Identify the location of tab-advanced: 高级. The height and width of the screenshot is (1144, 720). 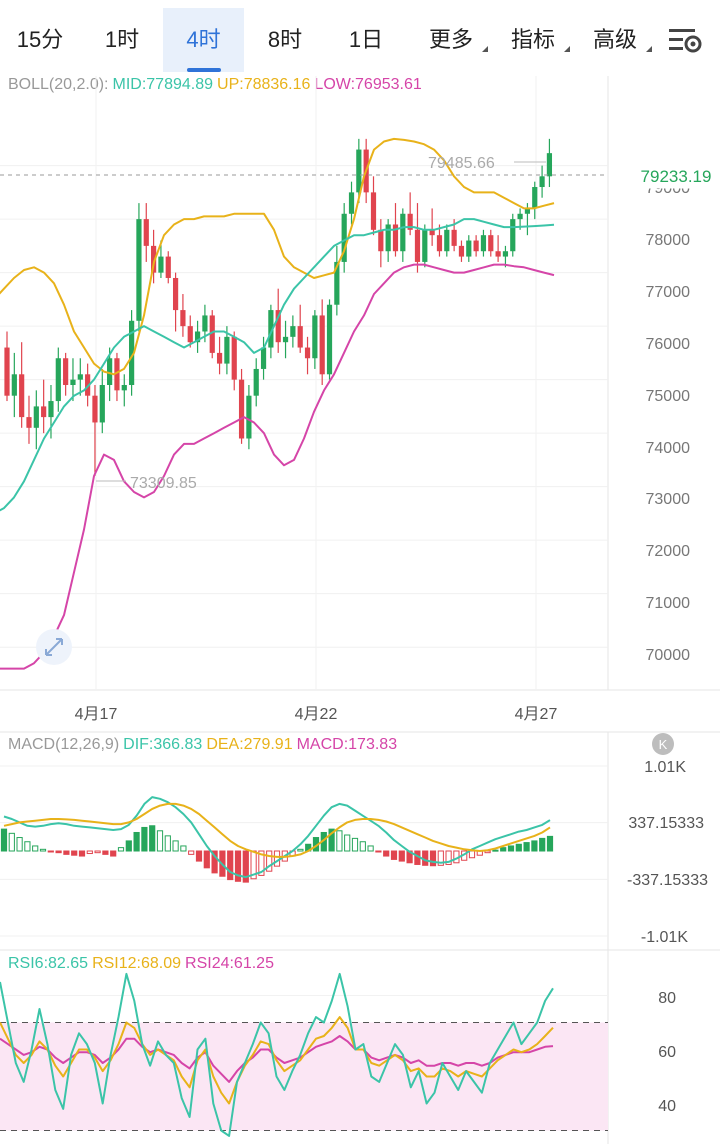
(617, 40).